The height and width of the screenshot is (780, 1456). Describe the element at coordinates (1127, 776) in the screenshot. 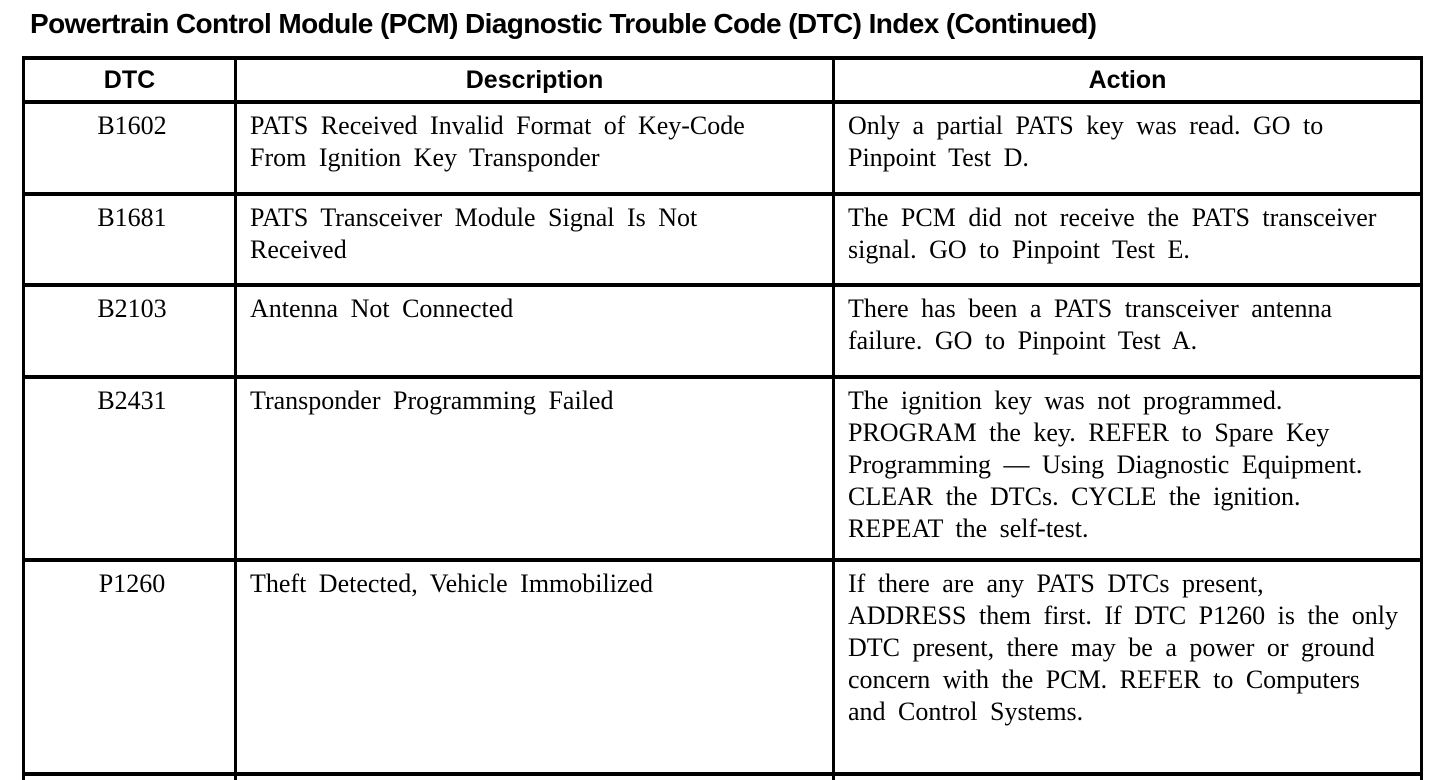

I see `action-cell: REFER to Computers and Control Systems.` at that location.